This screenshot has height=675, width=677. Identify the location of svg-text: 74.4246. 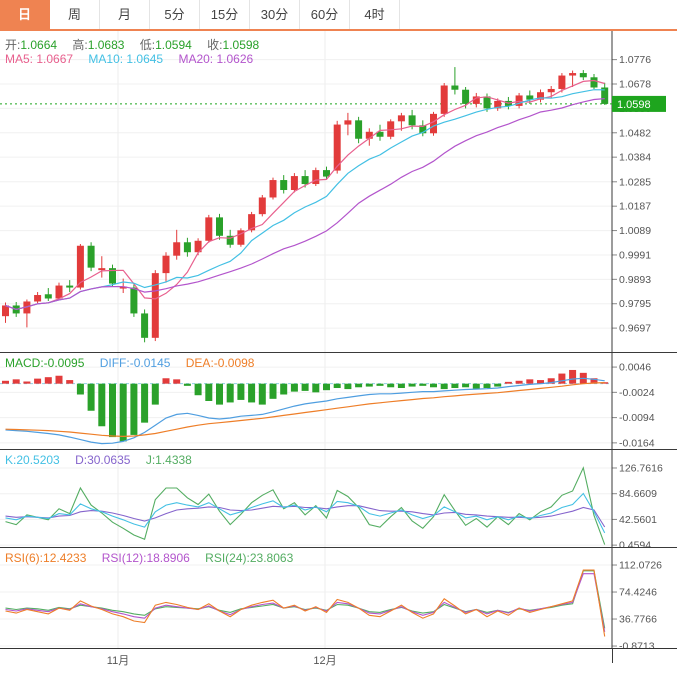
(638, 593).